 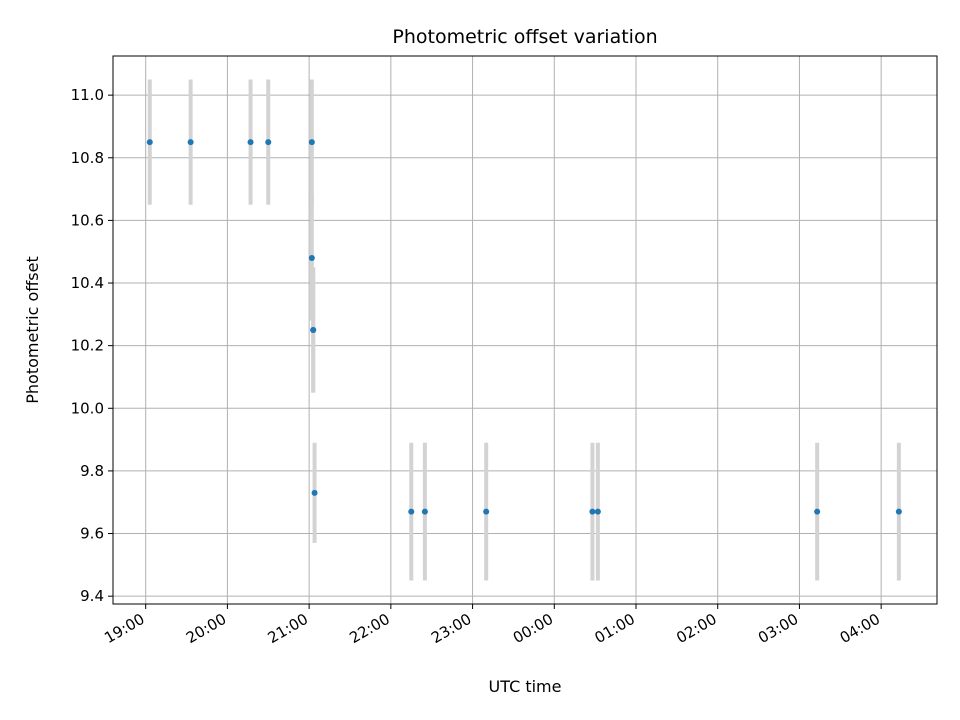 I want to click on y-tick-label: 9.4, so click(x=92, y=596).